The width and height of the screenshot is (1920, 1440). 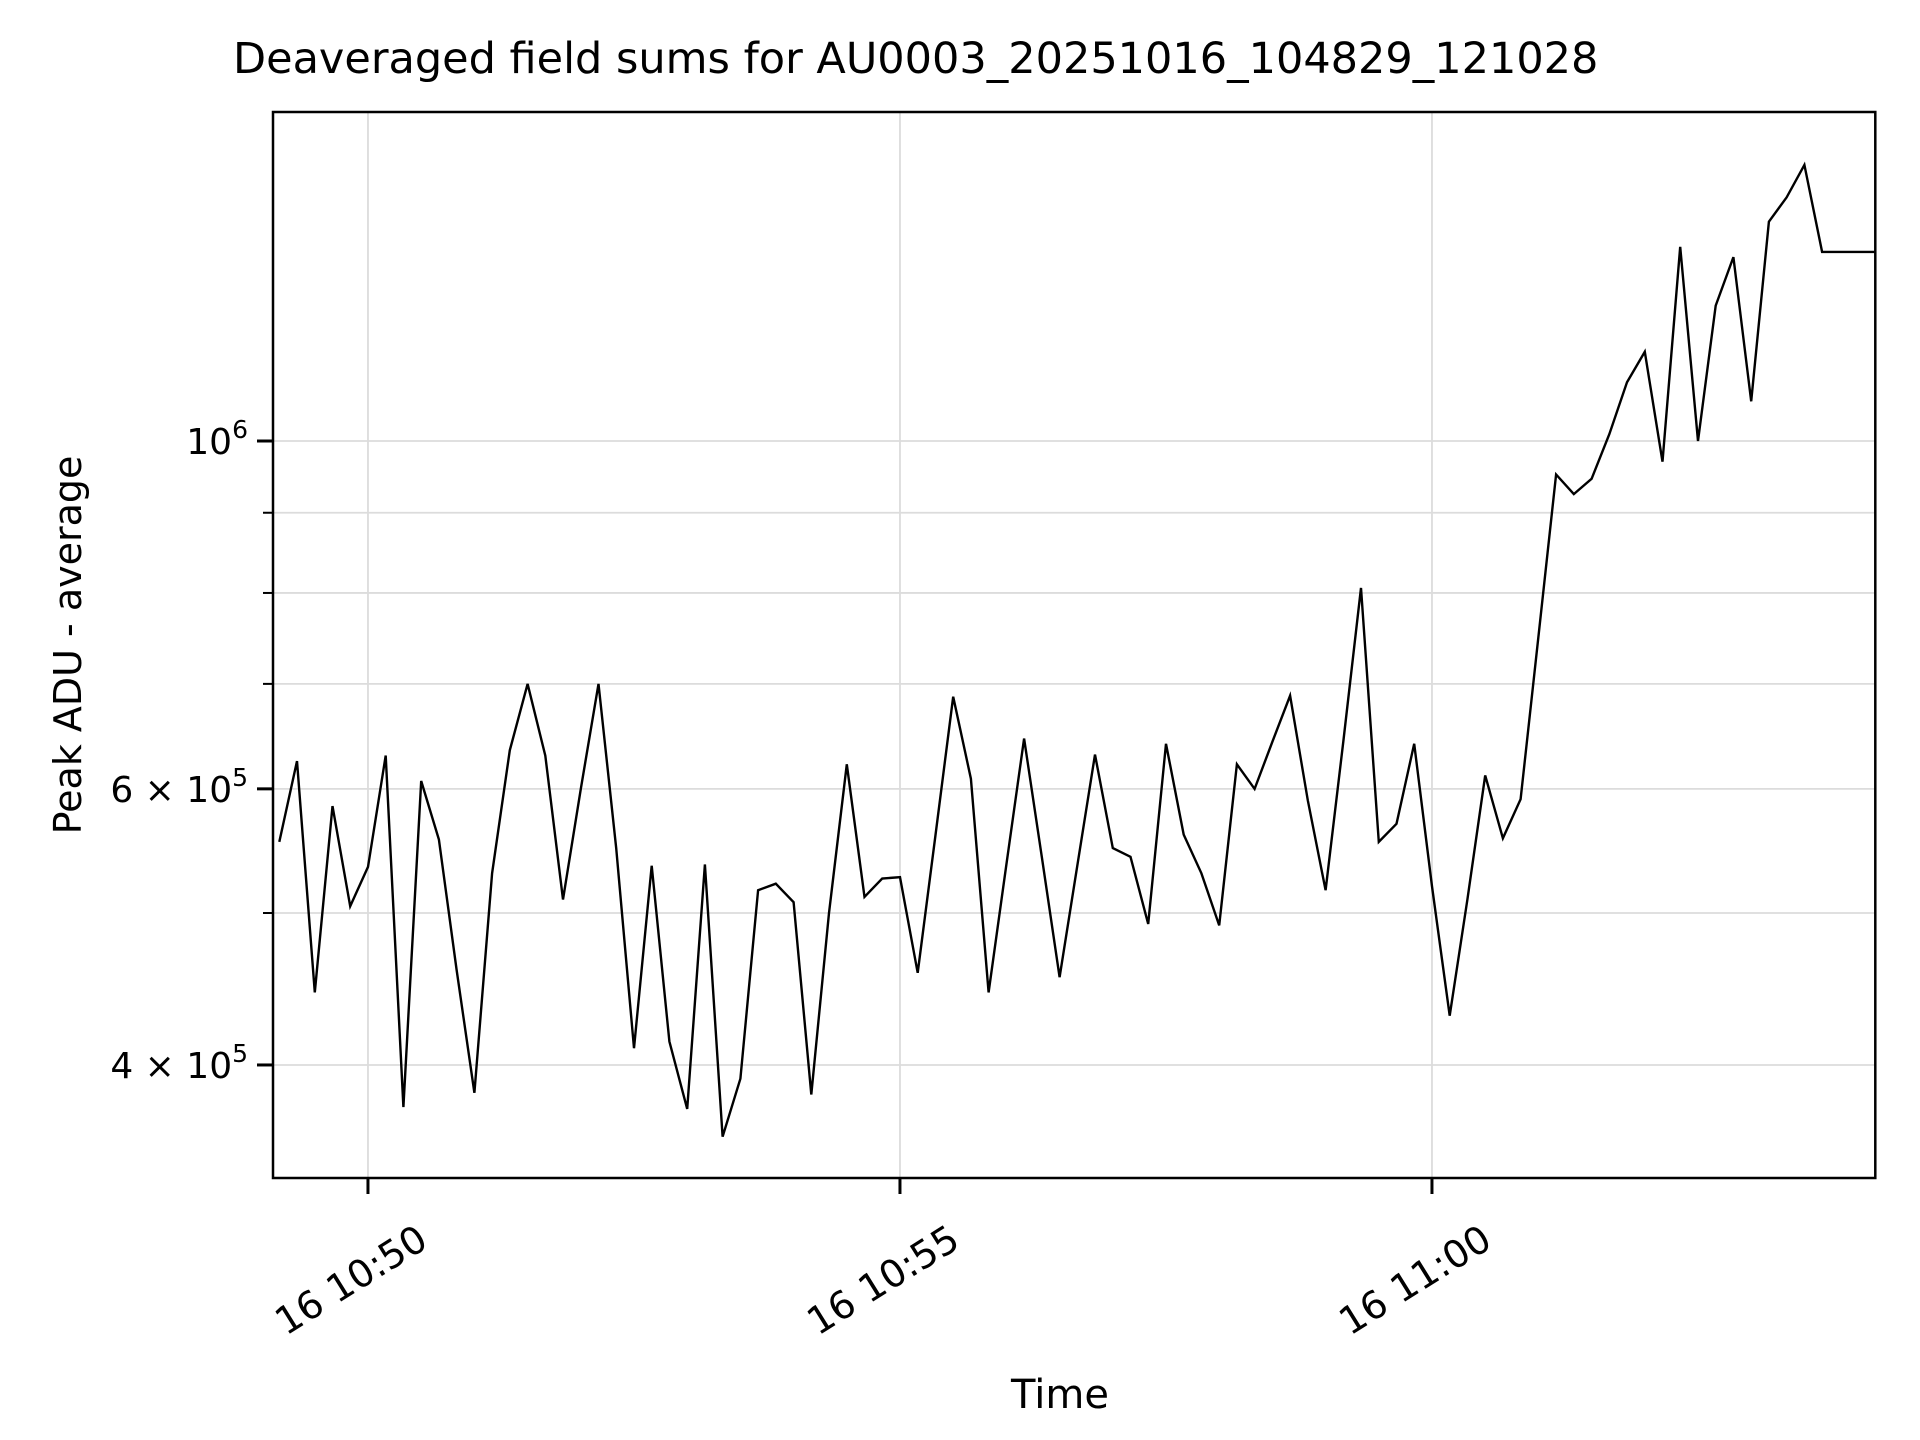 I want to click on y-tick-label: 106, so click(x=217, y=439).